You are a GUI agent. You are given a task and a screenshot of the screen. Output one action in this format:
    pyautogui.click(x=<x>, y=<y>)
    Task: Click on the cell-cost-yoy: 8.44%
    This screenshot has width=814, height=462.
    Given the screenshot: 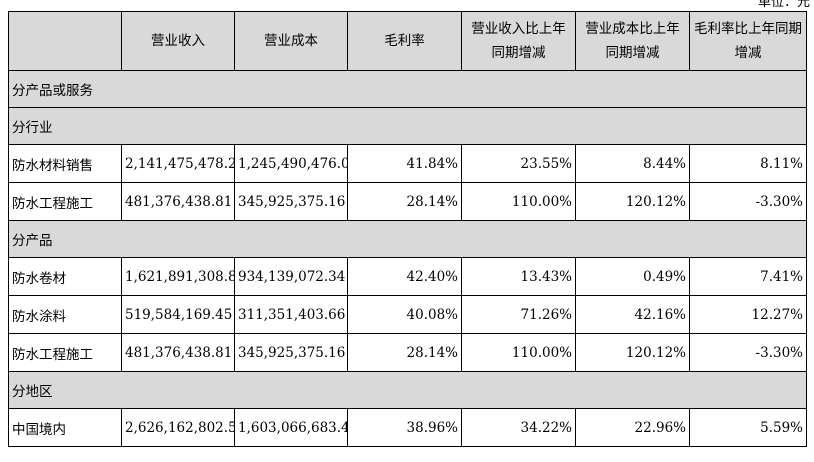 What is the action you would take?
    pyautogui.click(x=632, y=163)
    